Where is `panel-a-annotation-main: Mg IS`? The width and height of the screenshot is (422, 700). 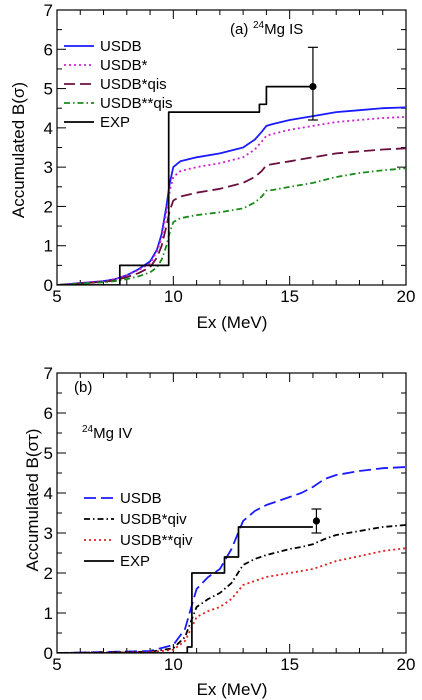
panel-a-annotation-main: Mg IS is located at coordinates (283, 29).